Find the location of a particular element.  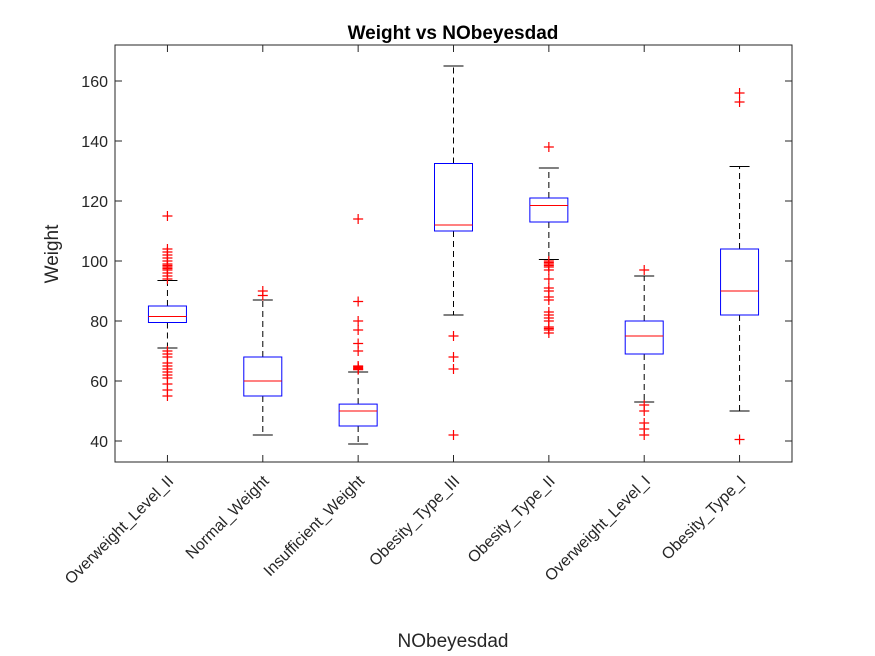

y-tick-label: 160 is located at coordinates (94, 82).